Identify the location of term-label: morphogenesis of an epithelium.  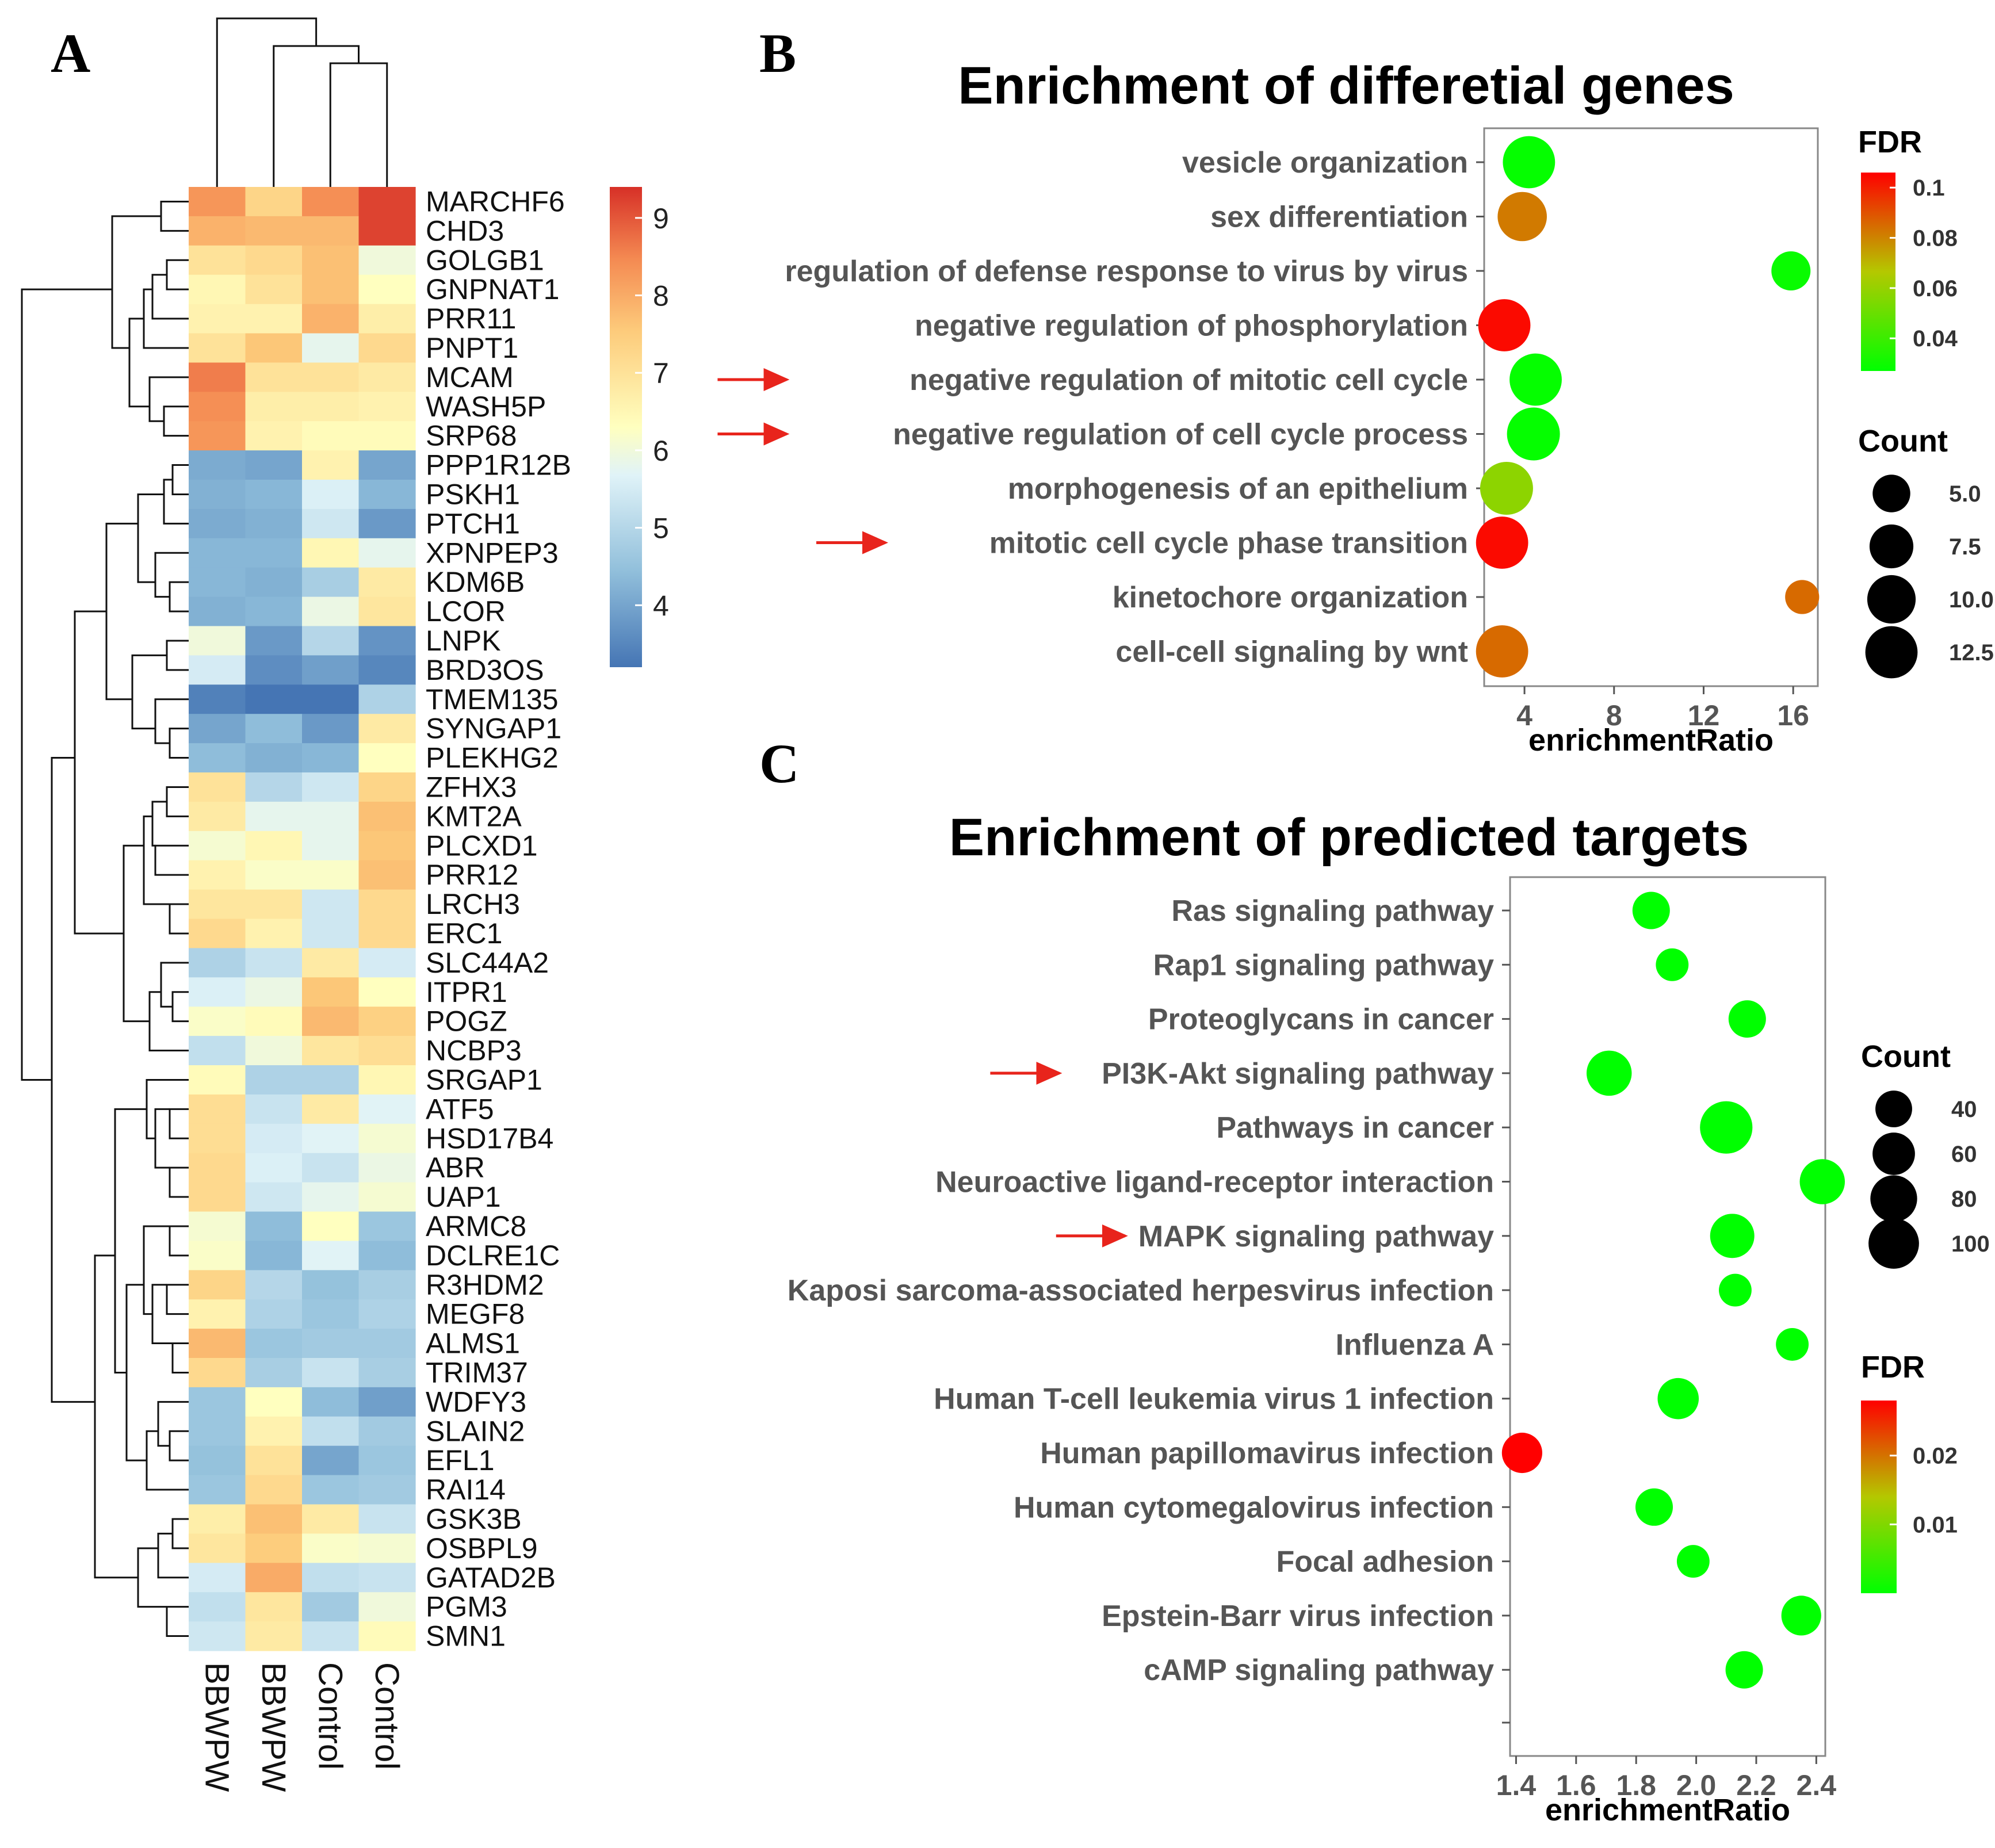
(1238, 489).